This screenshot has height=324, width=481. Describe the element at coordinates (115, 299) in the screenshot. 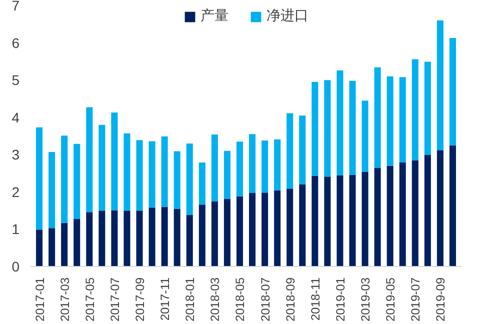

I see `x-tick-label: 2017-07` at that location.